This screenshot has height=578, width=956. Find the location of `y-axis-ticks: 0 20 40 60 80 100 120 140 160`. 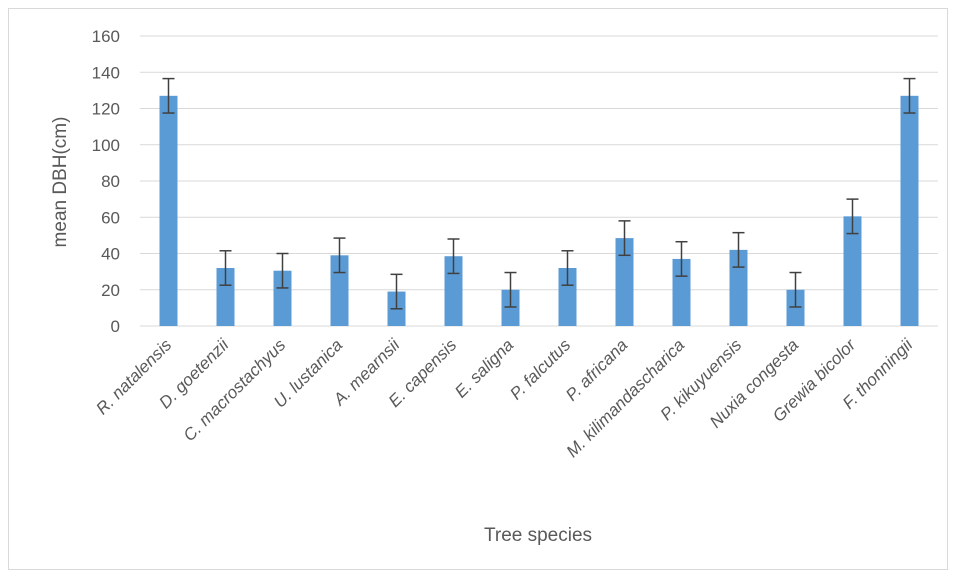

y-axis-ticks: 0 20 40 60 80 100 120 140 160 is located at coordinates (106, 181).